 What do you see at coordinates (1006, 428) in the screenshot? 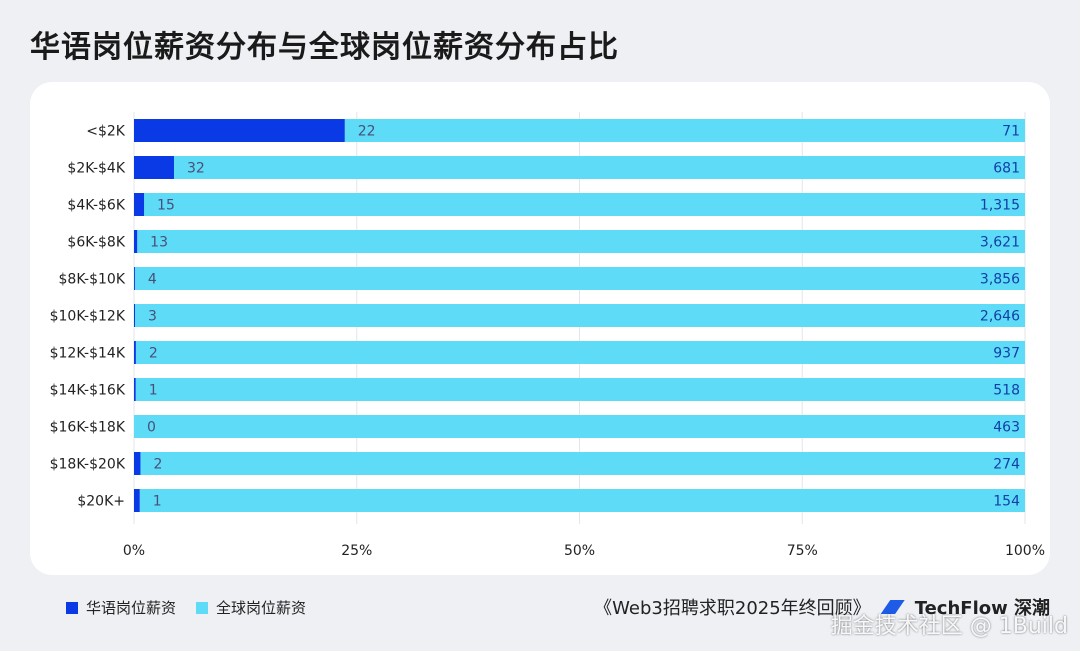
I see `data-label-global: 463` at bounding box center [1006, 428].